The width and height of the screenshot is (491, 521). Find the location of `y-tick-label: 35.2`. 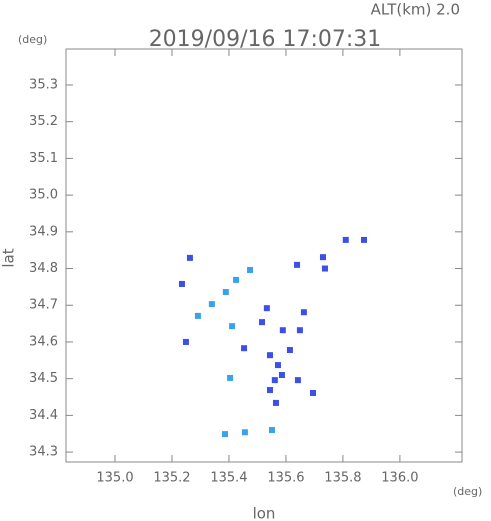

y-tick-label: 35.2 is located at coordinates (43, 121).